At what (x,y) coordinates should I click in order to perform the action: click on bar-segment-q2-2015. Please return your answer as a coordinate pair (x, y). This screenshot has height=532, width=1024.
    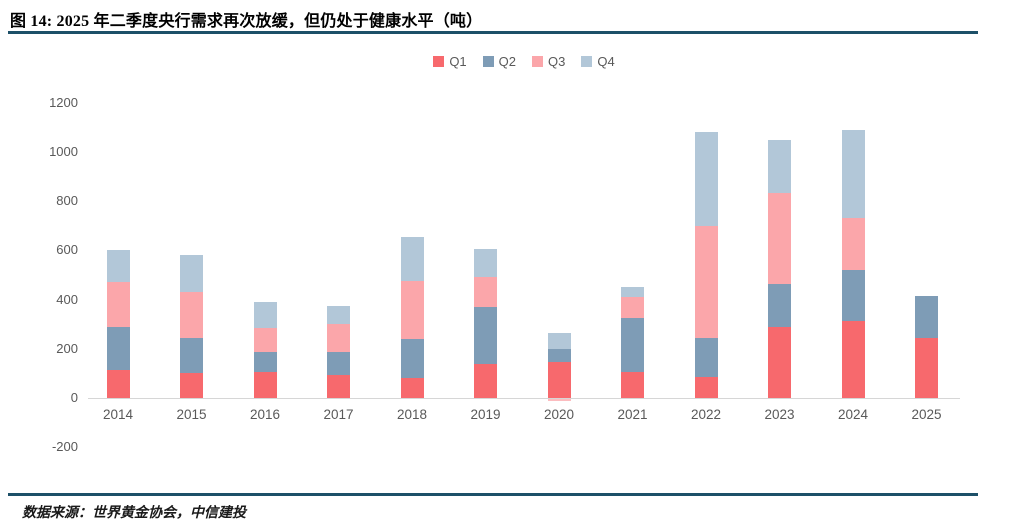
    Looking at the image, I should click on (191, 355).